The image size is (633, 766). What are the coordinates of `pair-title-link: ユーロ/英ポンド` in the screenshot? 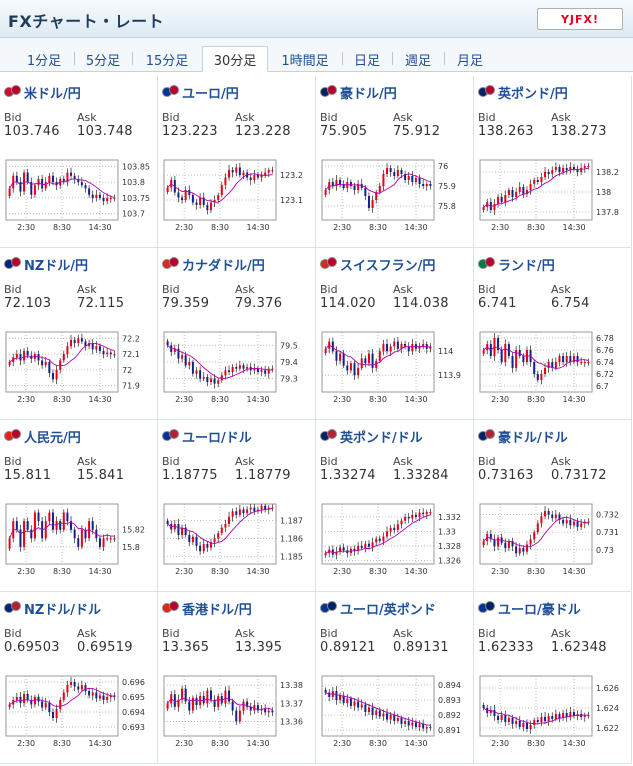 It's located at (378, 608).